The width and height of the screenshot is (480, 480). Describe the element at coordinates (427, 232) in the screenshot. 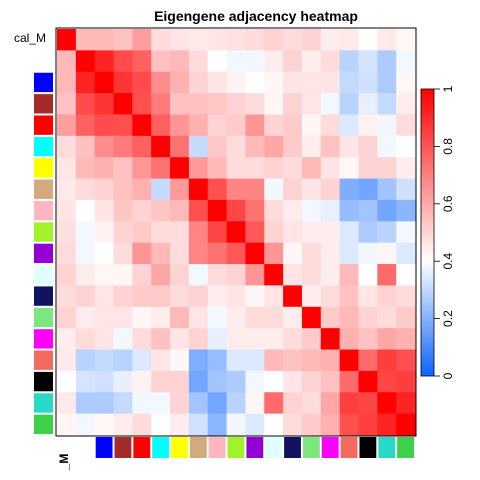

I see `colorbar` at that location.